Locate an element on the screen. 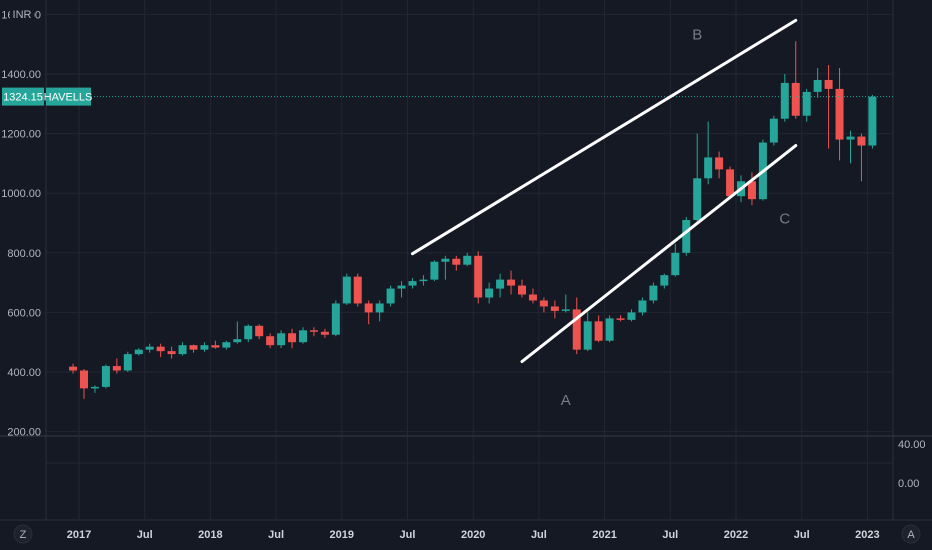 The image size is (932, 550). lower-pane-tick: 40.00 is located at coordinates (912, 445).